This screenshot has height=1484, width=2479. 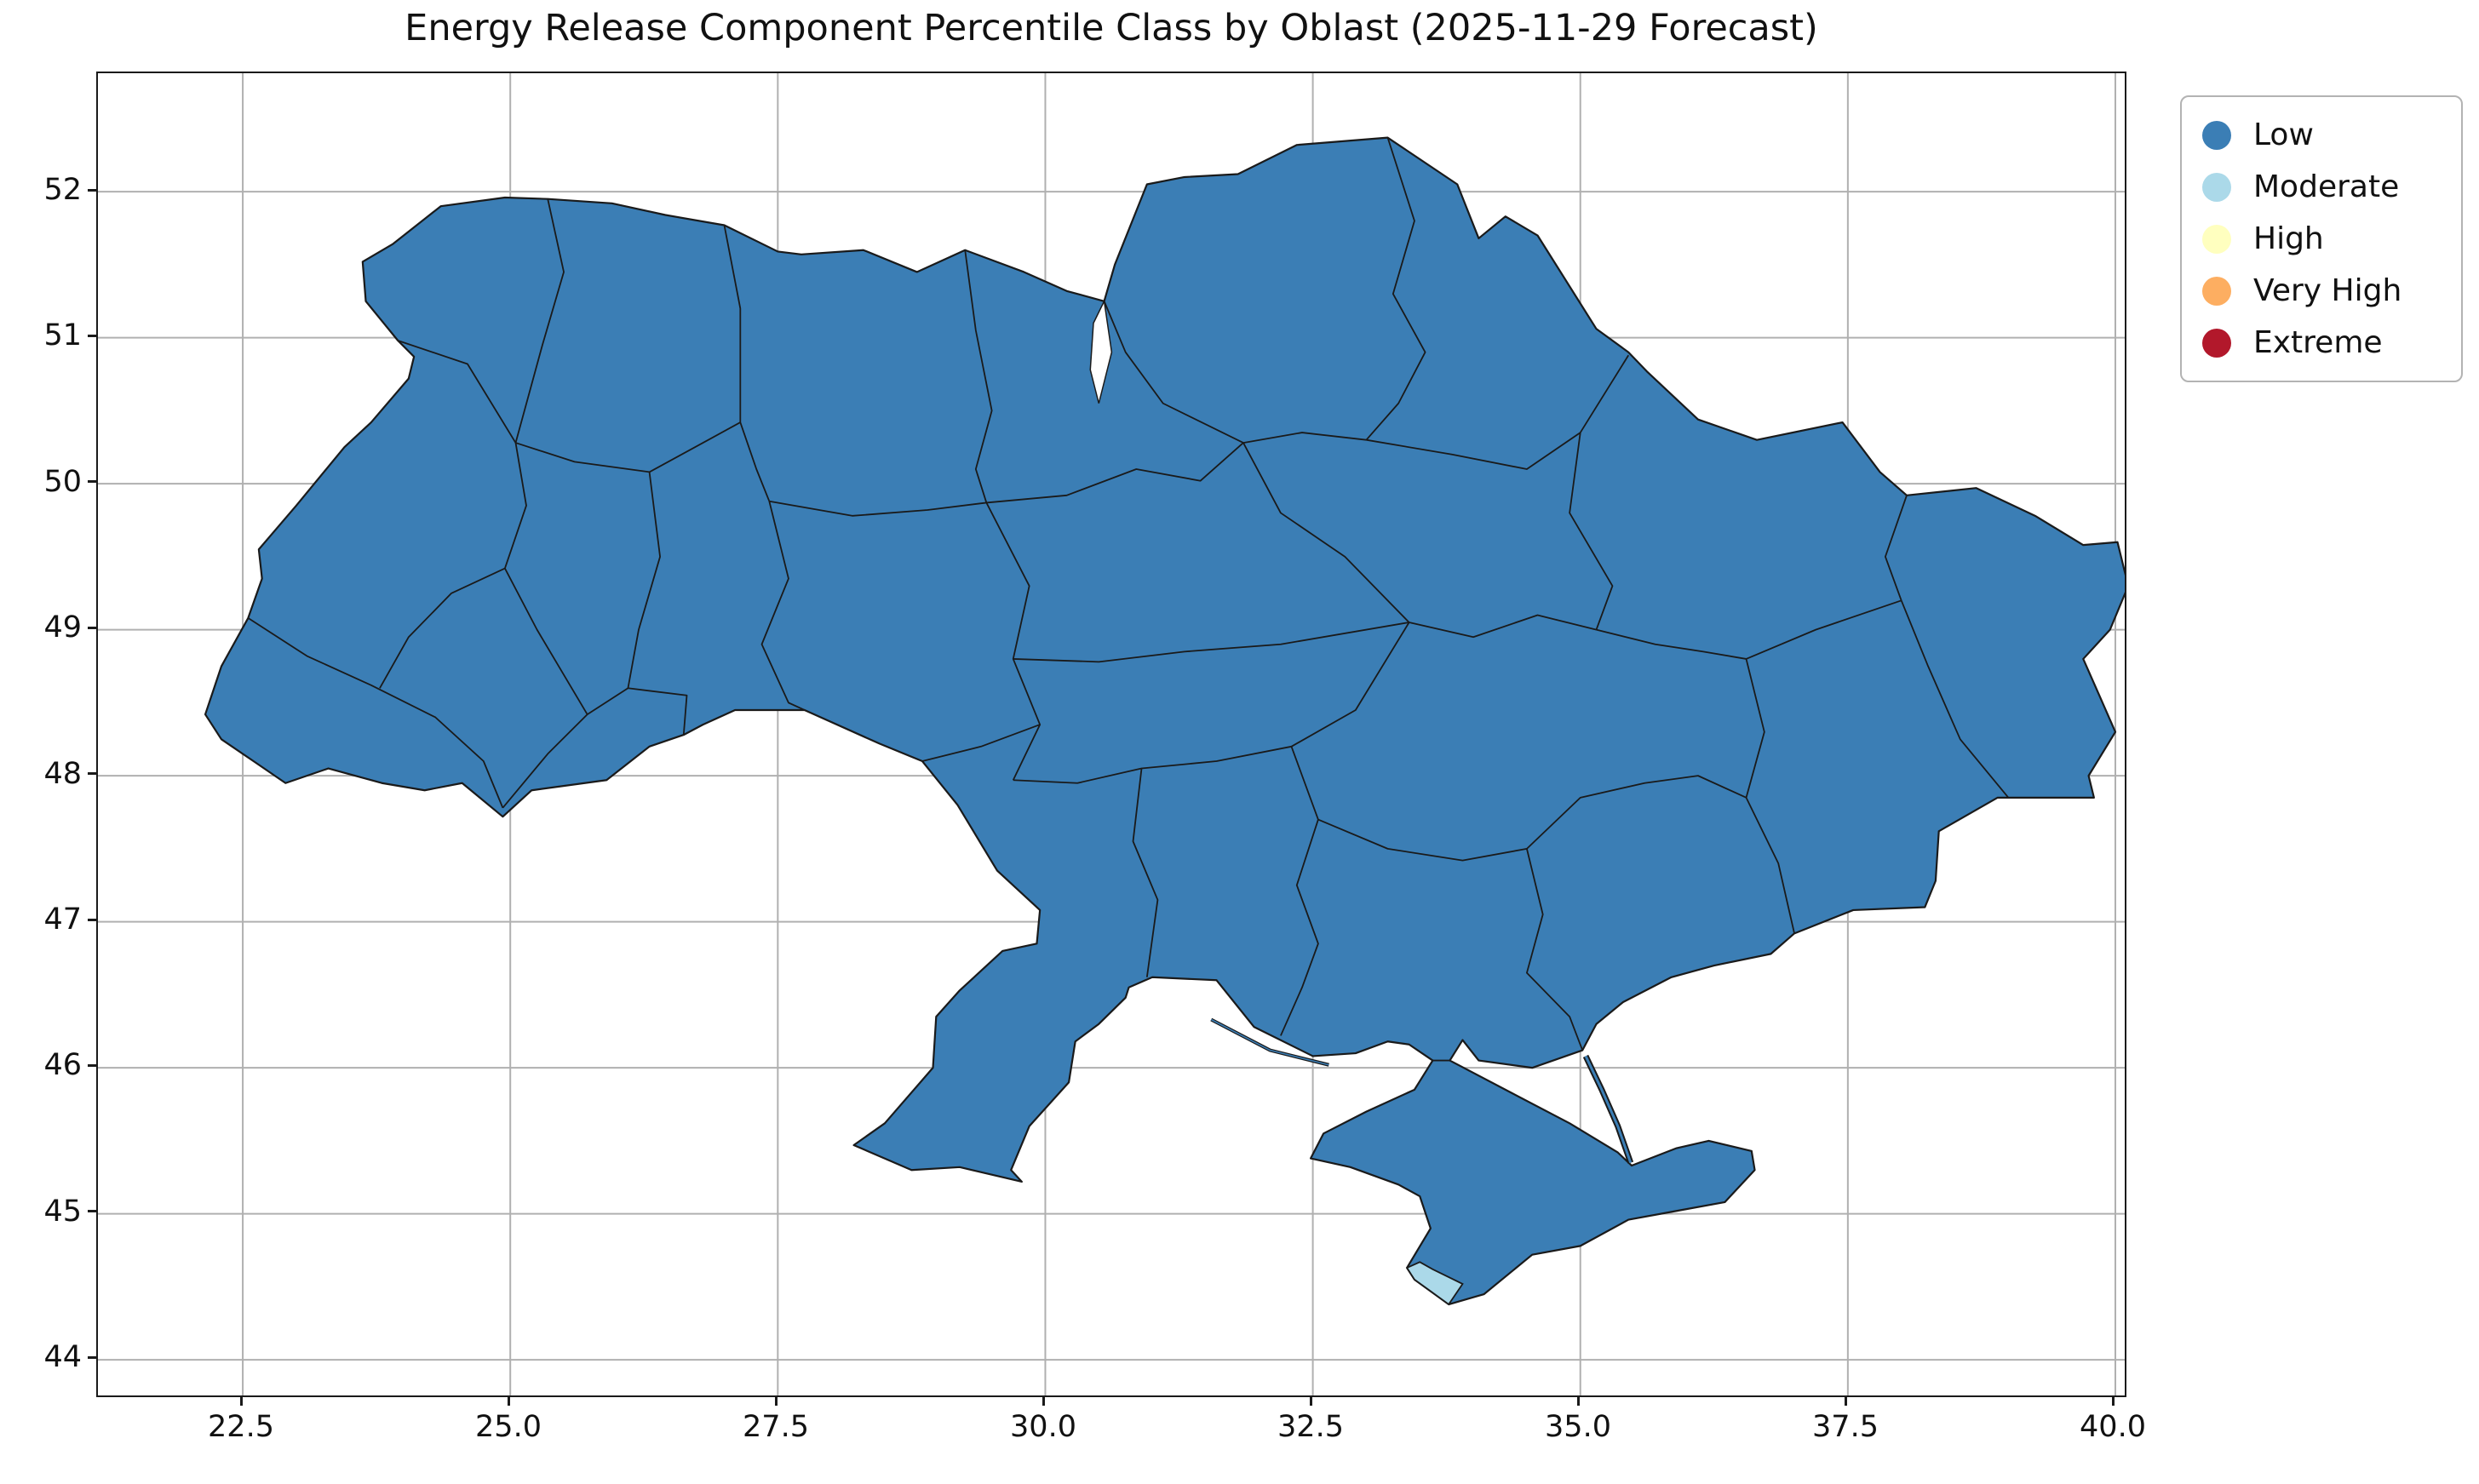 I want to click on legend-swatch-extreme-icon, so click(x=2216, y=343).